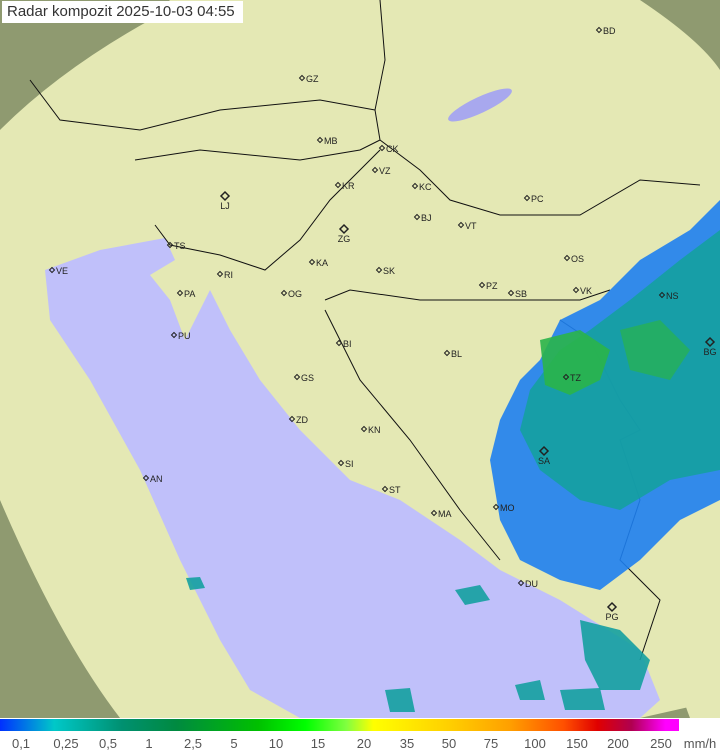  I want to click on city-du: DU, so click(528, 584).